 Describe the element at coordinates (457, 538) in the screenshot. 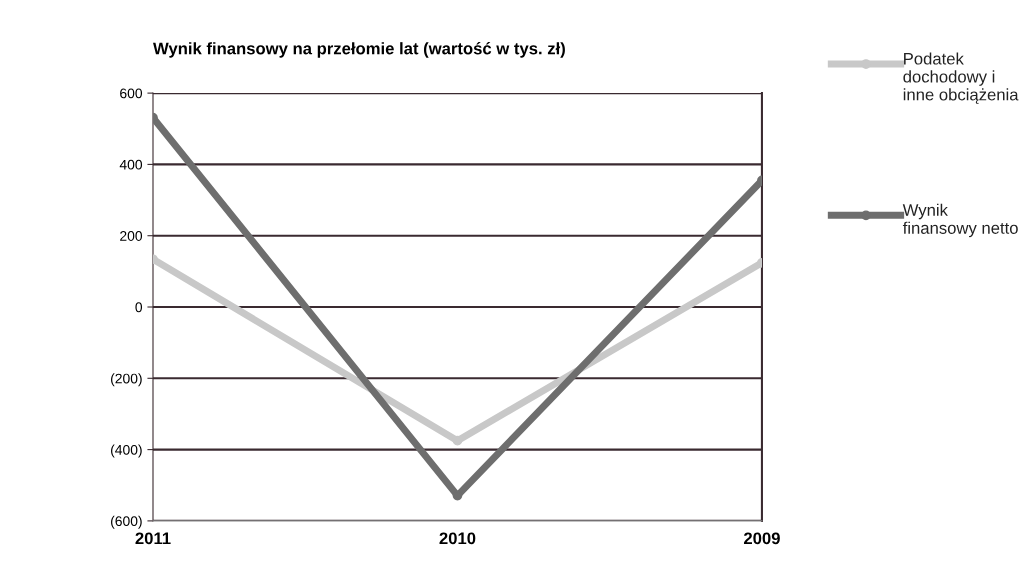

I see `x-tick-label: 2010` at that location.